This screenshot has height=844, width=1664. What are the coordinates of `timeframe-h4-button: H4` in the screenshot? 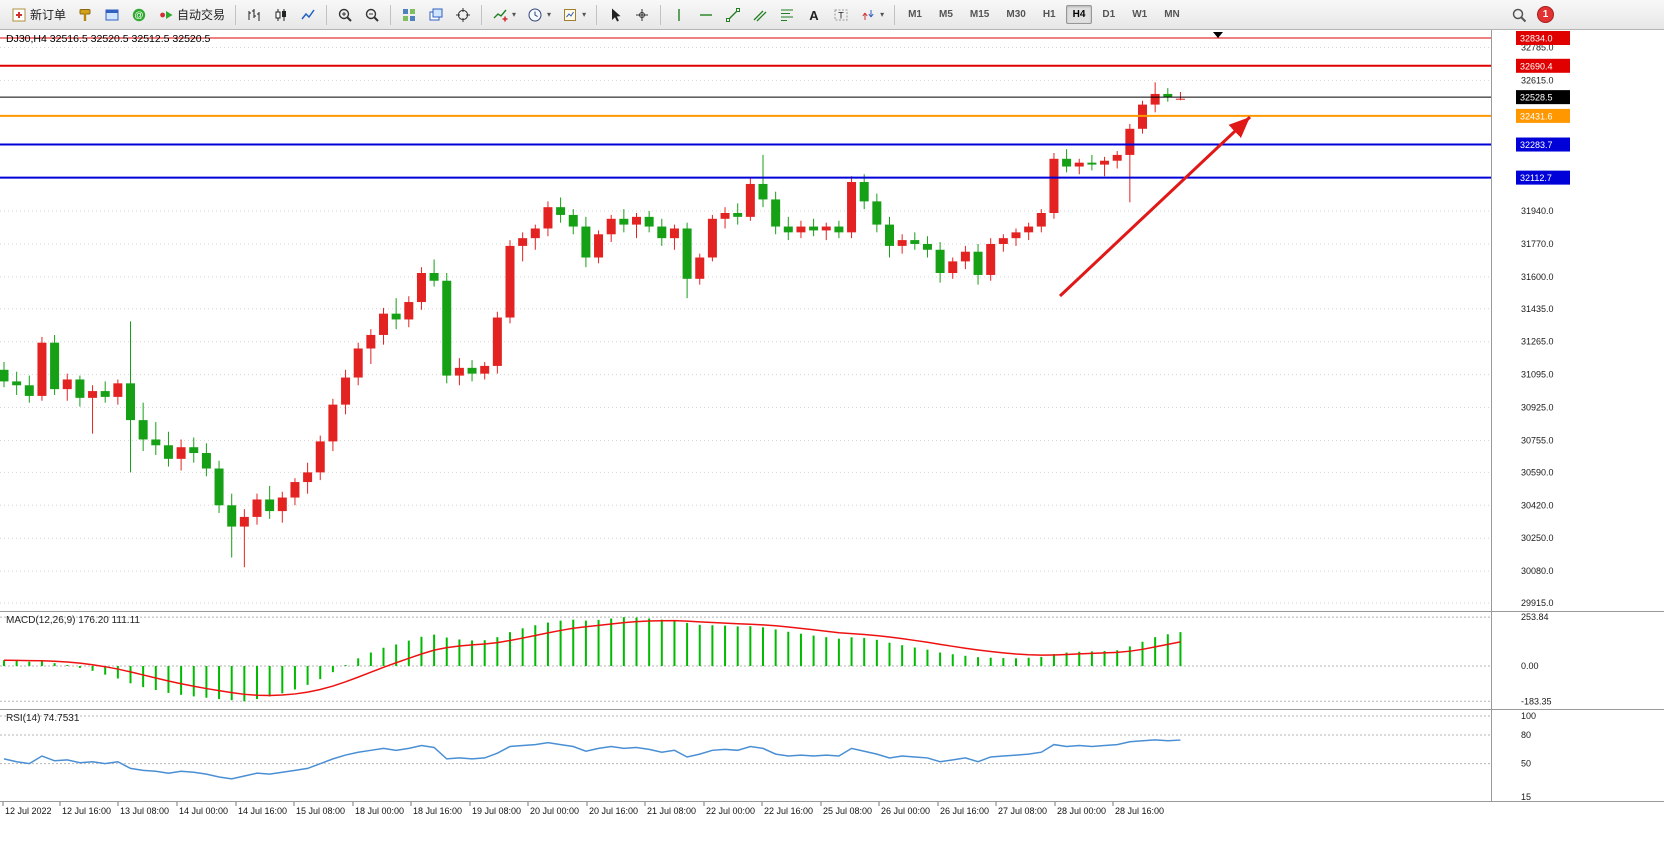 It's located at (1079, 14).